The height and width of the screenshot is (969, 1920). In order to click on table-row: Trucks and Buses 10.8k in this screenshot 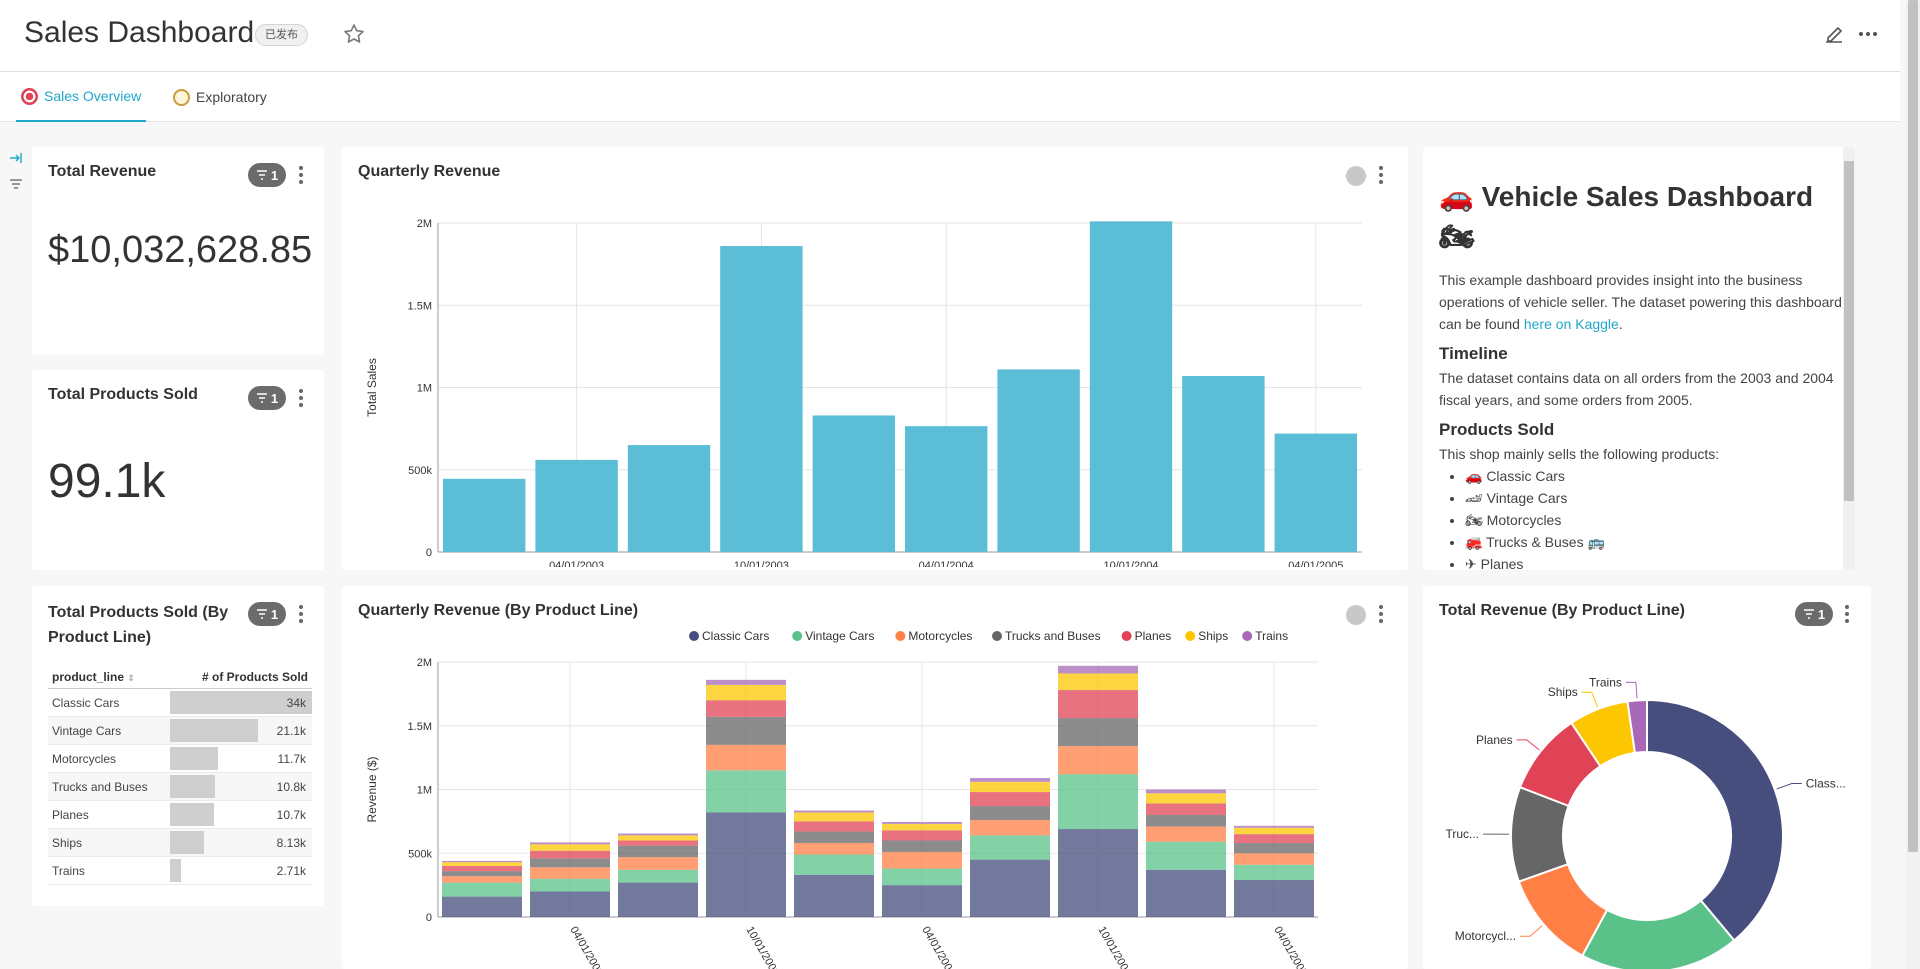, I will do `click(180, 786)`.